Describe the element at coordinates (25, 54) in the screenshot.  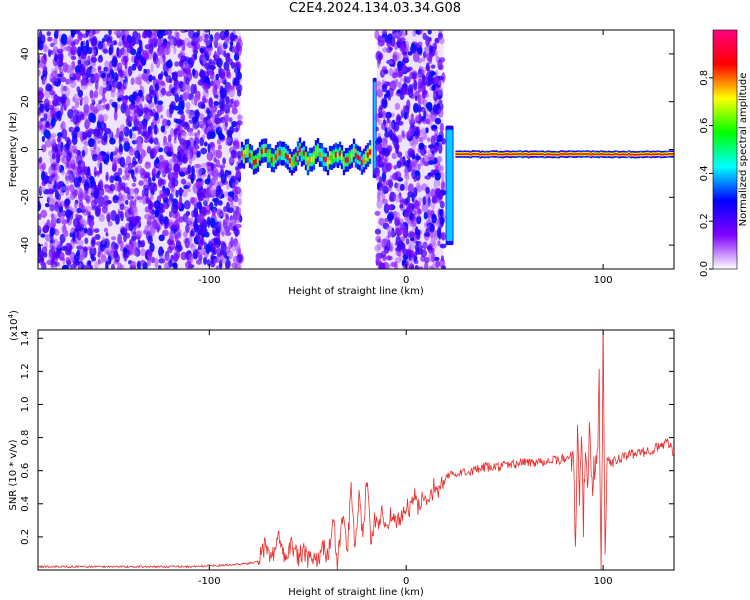
I see `y-tick-label: 40` at that location.